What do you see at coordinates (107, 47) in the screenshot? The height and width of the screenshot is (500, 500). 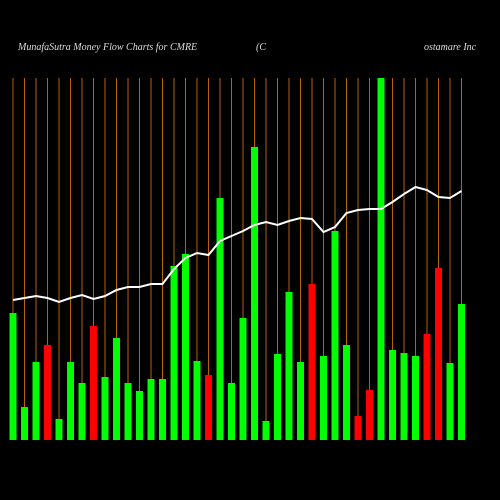 I see `chart-title: MunafaSutra Money Flow Charts for CMRE` at bounding box center [107, 47].